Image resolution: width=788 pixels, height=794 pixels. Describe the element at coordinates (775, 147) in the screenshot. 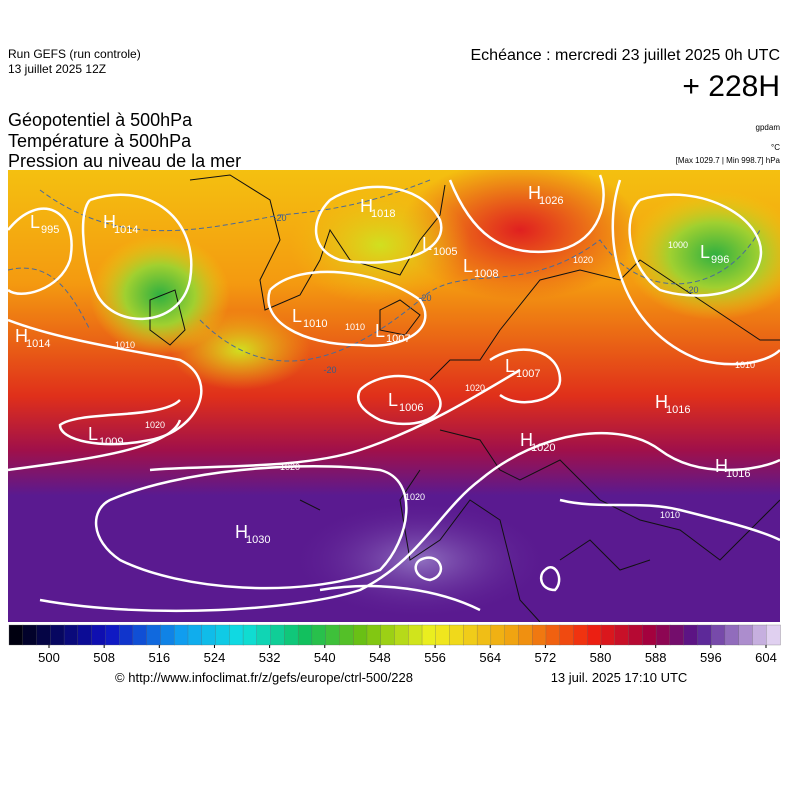

I see `unit-temperature: °C` at that location.